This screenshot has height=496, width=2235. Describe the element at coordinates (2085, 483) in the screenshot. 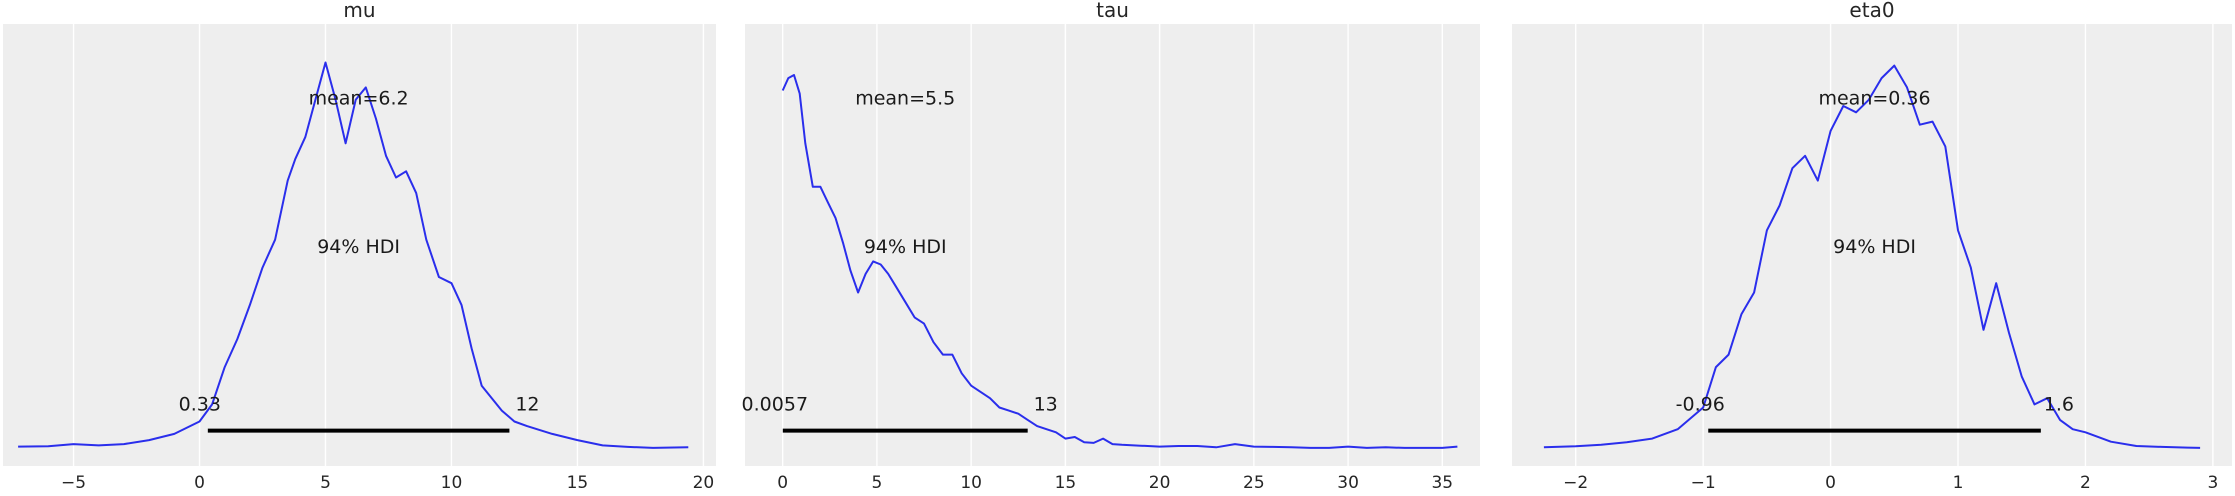

I see `x-tick-label: 2` at that location.